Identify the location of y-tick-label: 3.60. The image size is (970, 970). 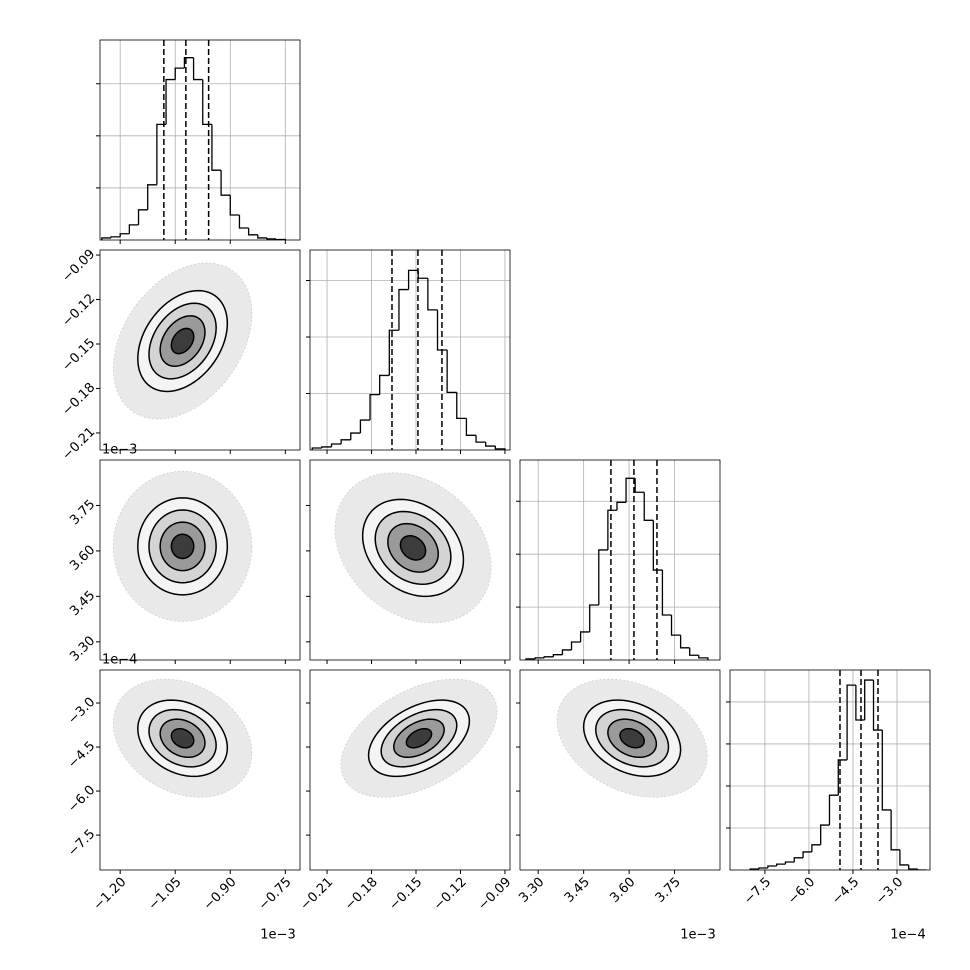
(82, 558).